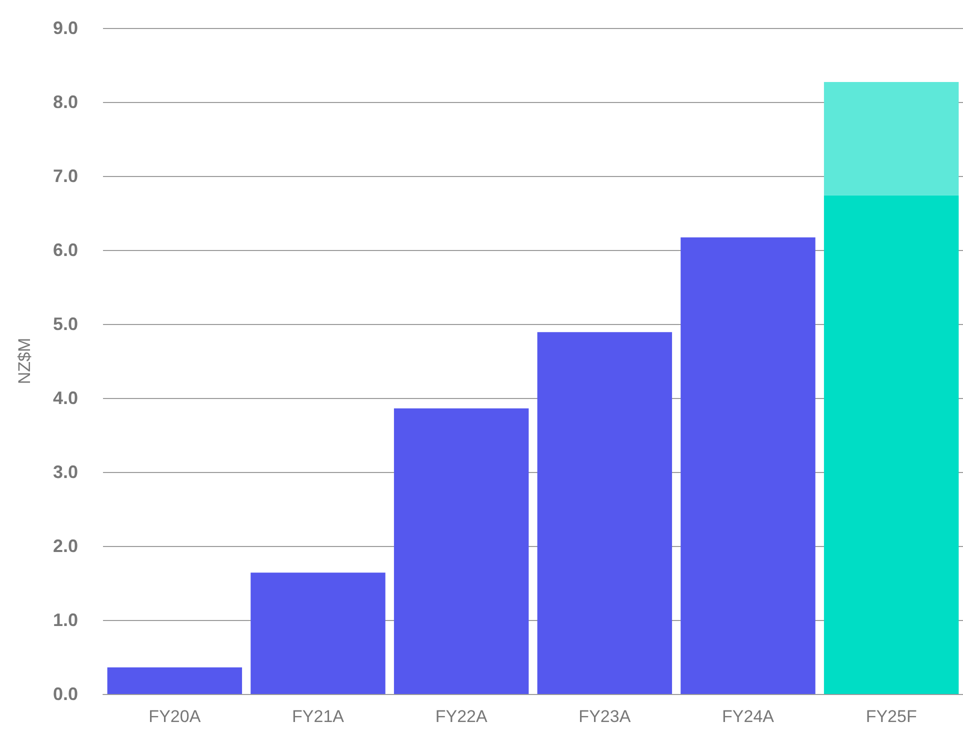 The image size is (963, 740). Describe the element at coordinates (65, 324) in the screenshot. I see `y-tick-label: 5.0` at that location.